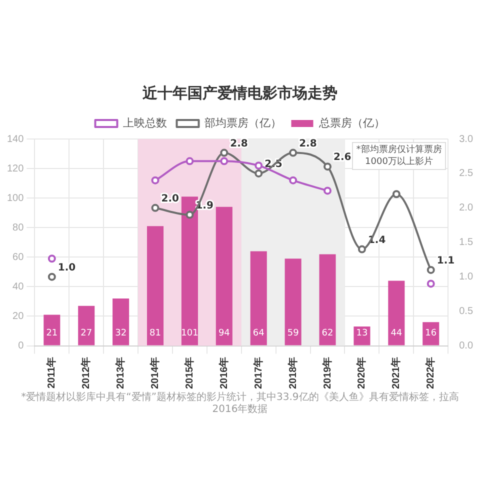  What do you see at coordinates (224, 333) in the screenshot?
I see `data-label: 94` at bounding box center [224, 333].